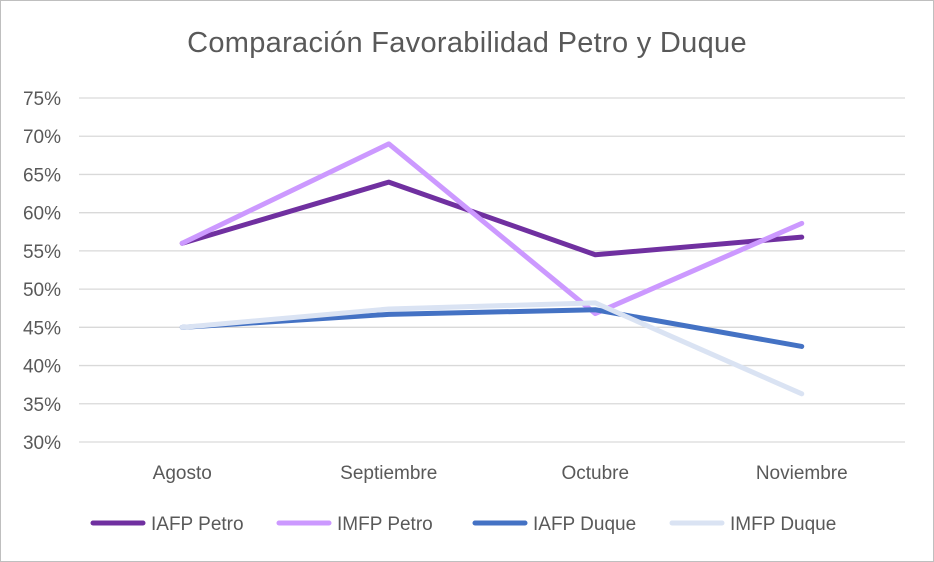  What do you see at coordinates (42, 99) in the screenshot?
I see `y-tick-label: 75%` at bounding box center [42, 99].